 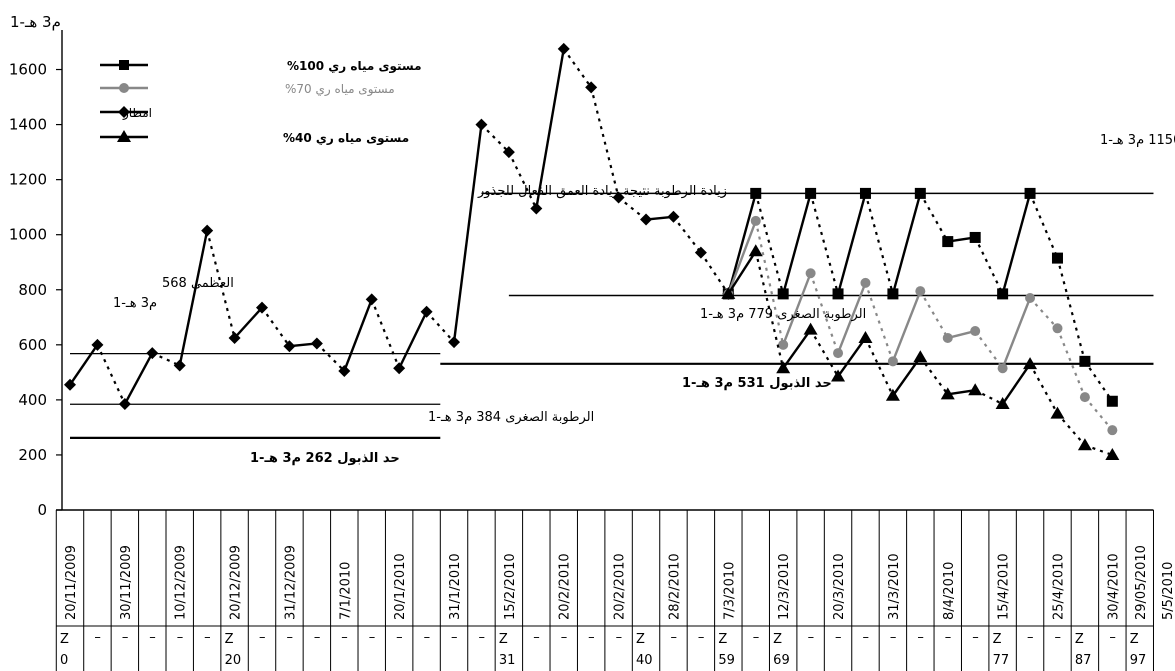 What do you see at coordinates (124, 65) in the screenshot?
I see `square-marker-icon` at bounding box center [124, 65].